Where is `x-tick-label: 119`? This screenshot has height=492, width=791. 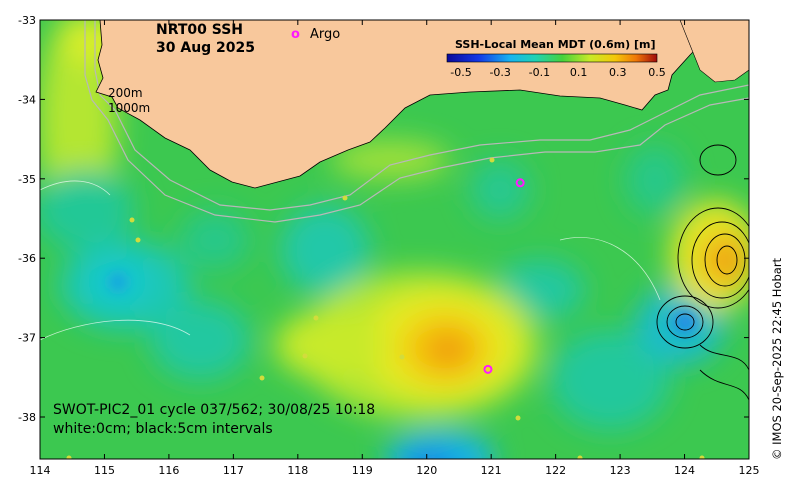
x-tick-label: 119 is located at coordinates (362, 470).